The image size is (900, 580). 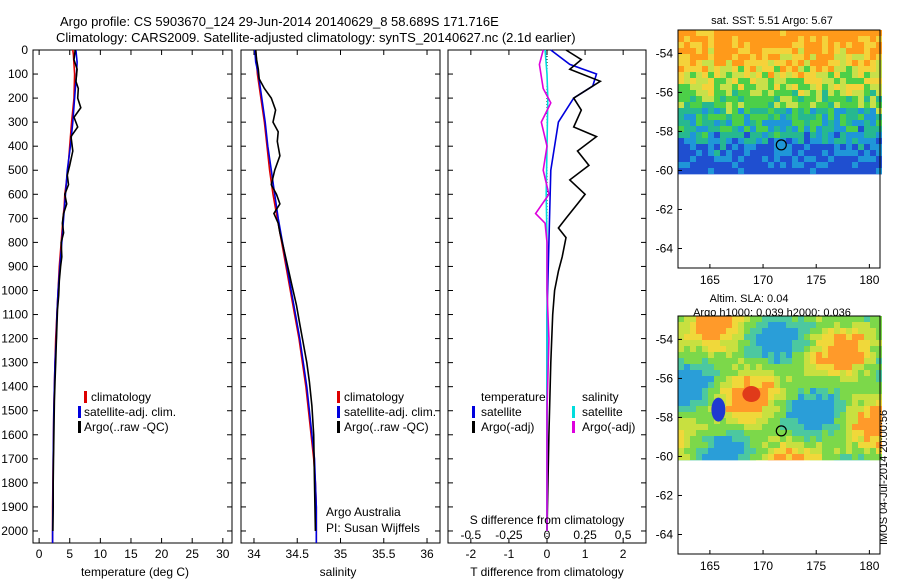 I want to click on y-tick-label: 2000, so click(x=14, y=531).